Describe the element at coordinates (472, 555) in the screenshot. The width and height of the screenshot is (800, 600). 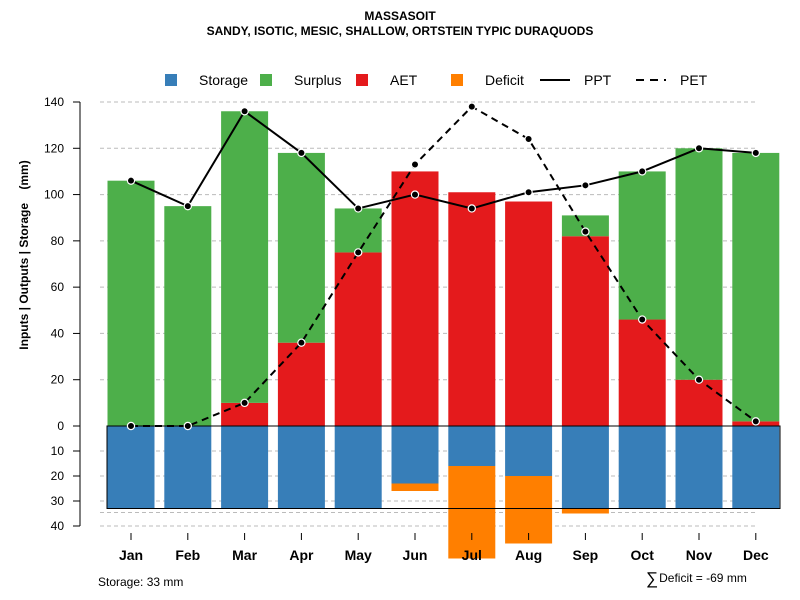
I see `x-tick-label: Jul` at that location.